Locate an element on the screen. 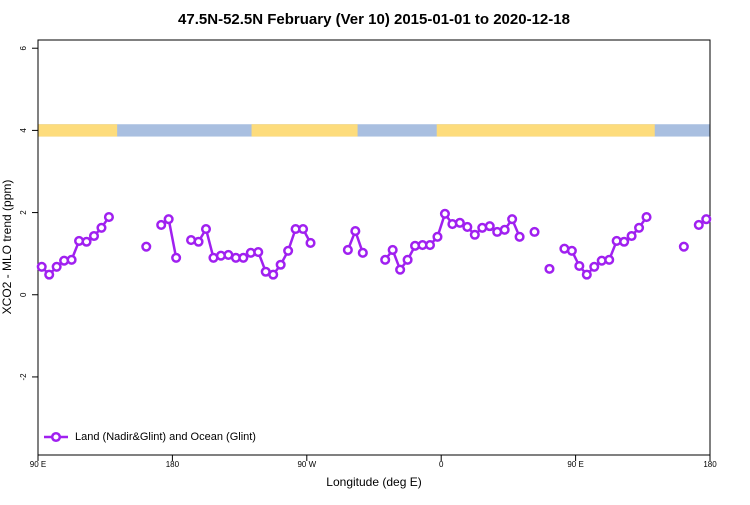 Image resolution: width=750 pixels, height=505 pixels. x-tick-label: 0 is located at coordinates (441, 464).